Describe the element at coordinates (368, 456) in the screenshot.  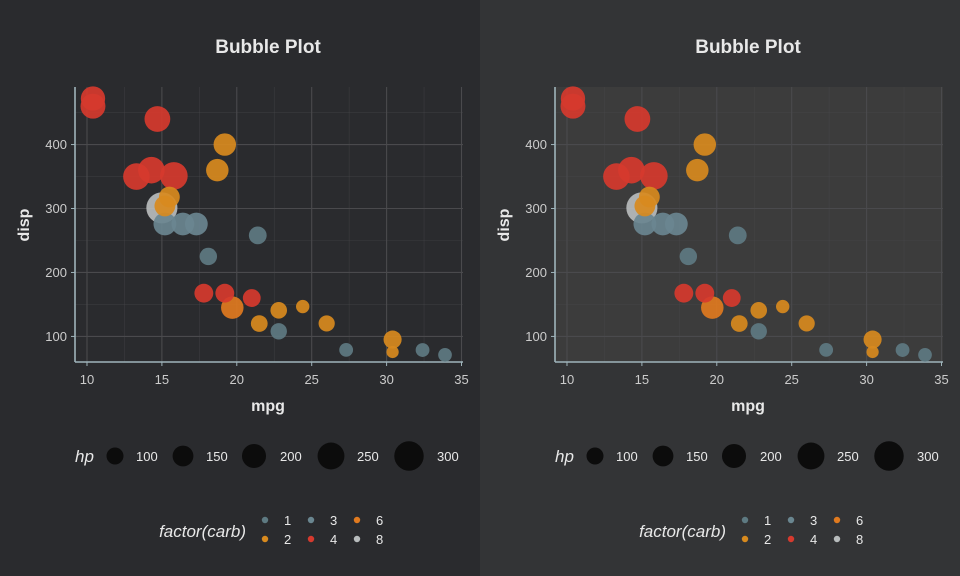
I see `size-legend-label: 250` at that location.